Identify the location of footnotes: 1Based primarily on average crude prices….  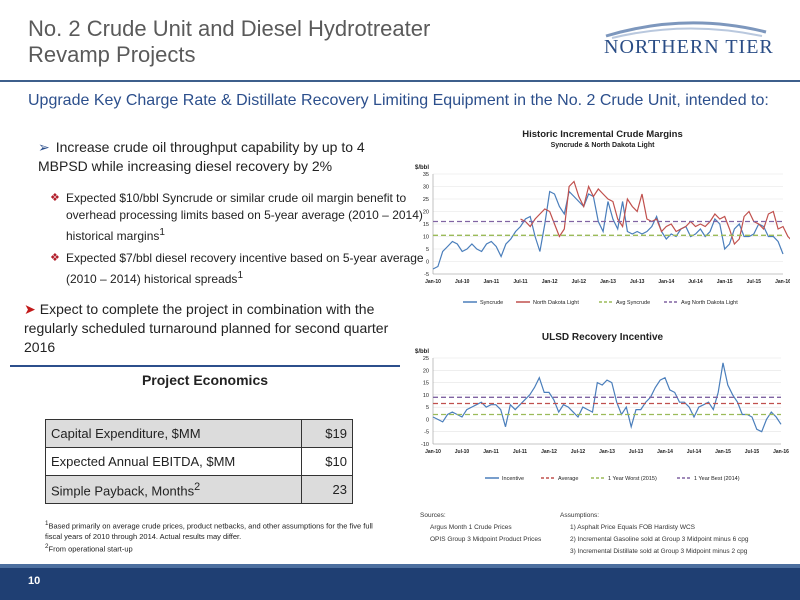
(215, 536).